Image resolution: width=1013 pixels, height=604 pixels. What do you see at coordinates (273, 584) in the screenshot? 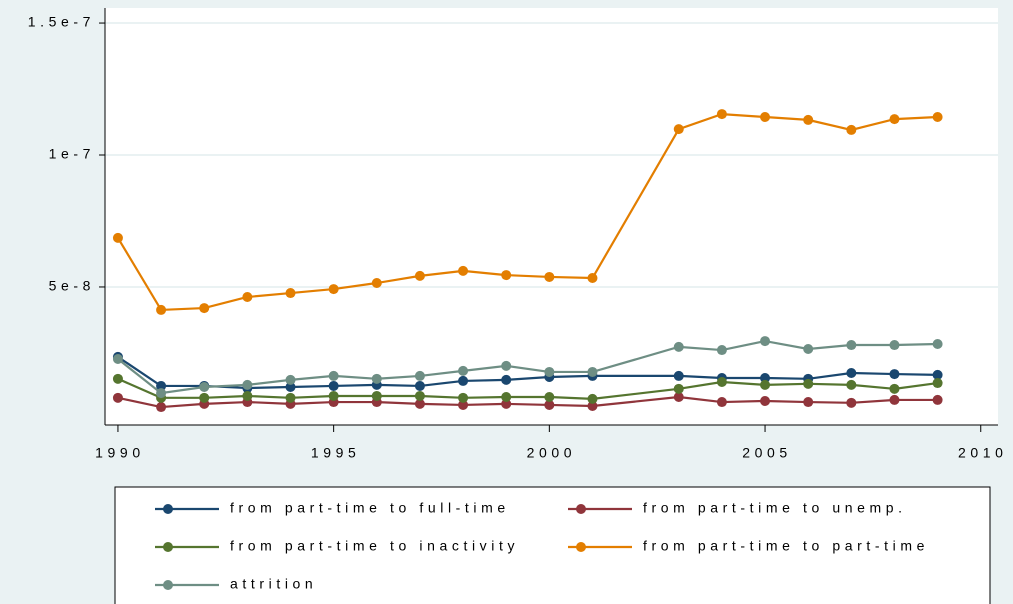
I see `legend-label: attrition` at bounding box center [273, 584].